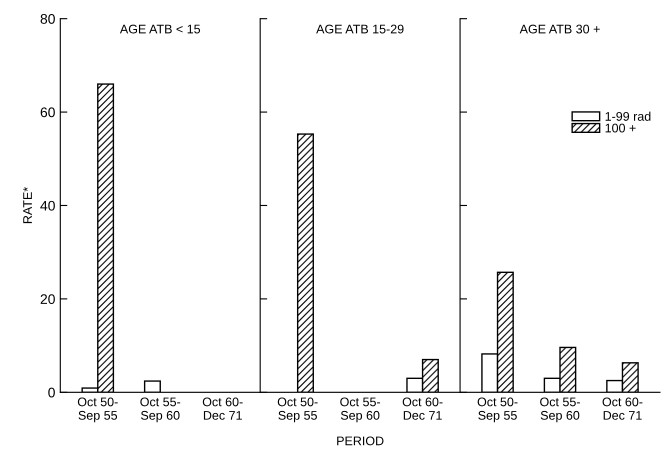 The width and height of the screenshot is (670, 467). Describe the element at coordinates (621, 128) in the screenshot. I see `legend-label: 100 +` at that location.